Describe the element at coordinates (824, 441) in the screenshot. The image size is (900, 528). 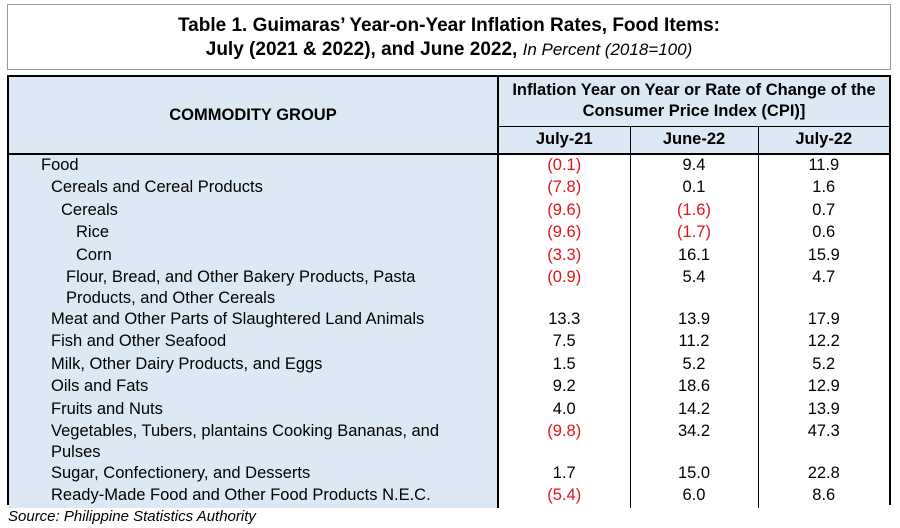
I see `value-cell: 47.3` at that location.